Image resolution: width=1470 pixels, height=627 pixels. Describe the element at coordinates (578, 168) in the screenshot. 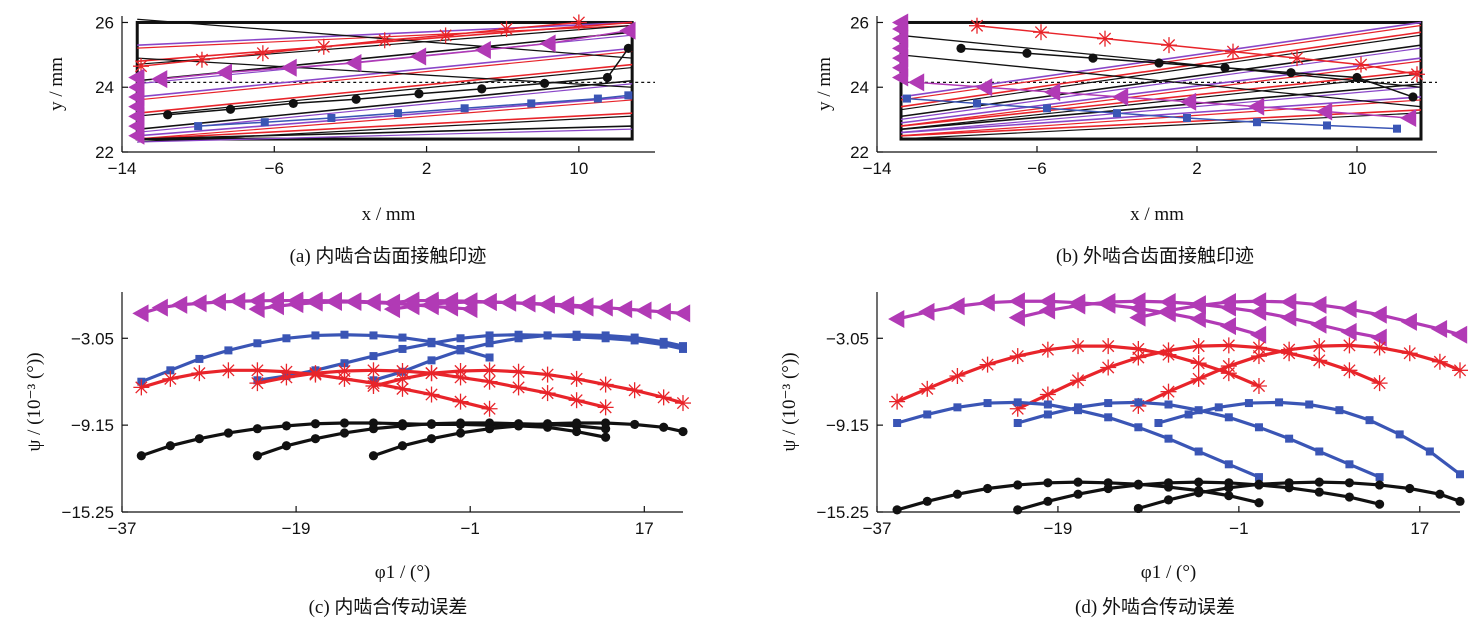

I see `x-tick-label: 10` at that location.